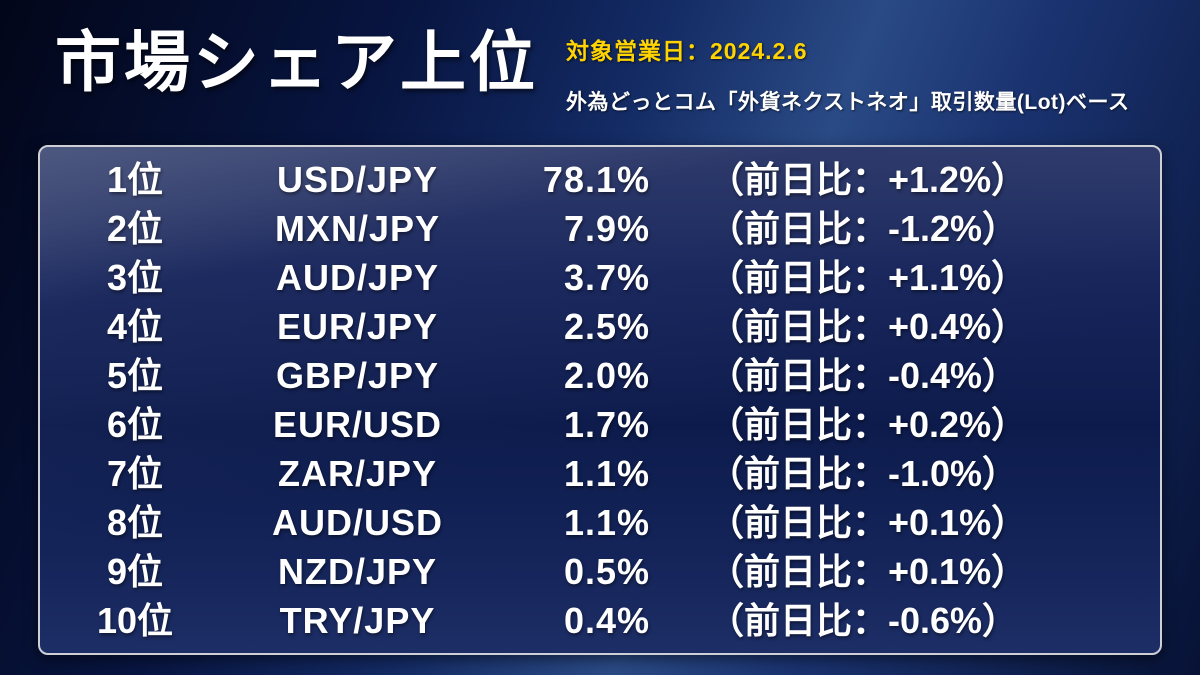 The width and height of the screenshot is (1200, 675). I want to click on change-cell: （前日比：+0.2%）, so click(868, 424).